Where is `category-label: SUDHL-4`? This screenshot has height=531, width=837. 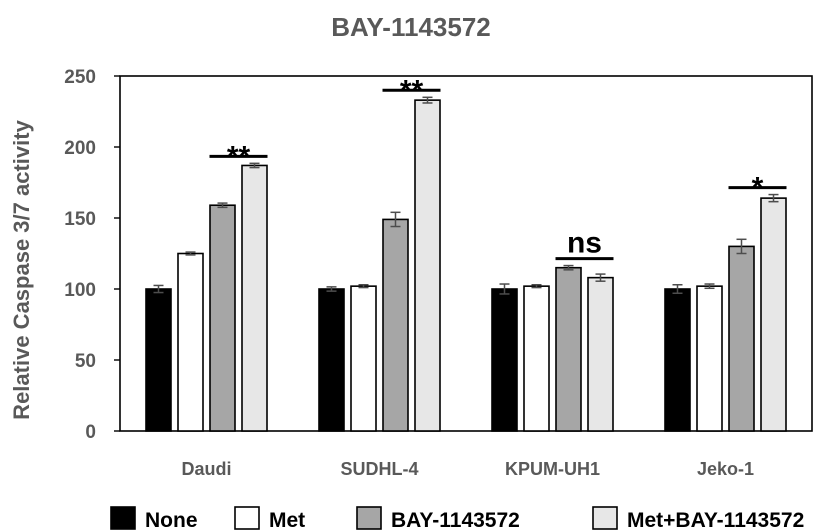 category-label: SUDHL-4 is located at coordinates (379, 469).